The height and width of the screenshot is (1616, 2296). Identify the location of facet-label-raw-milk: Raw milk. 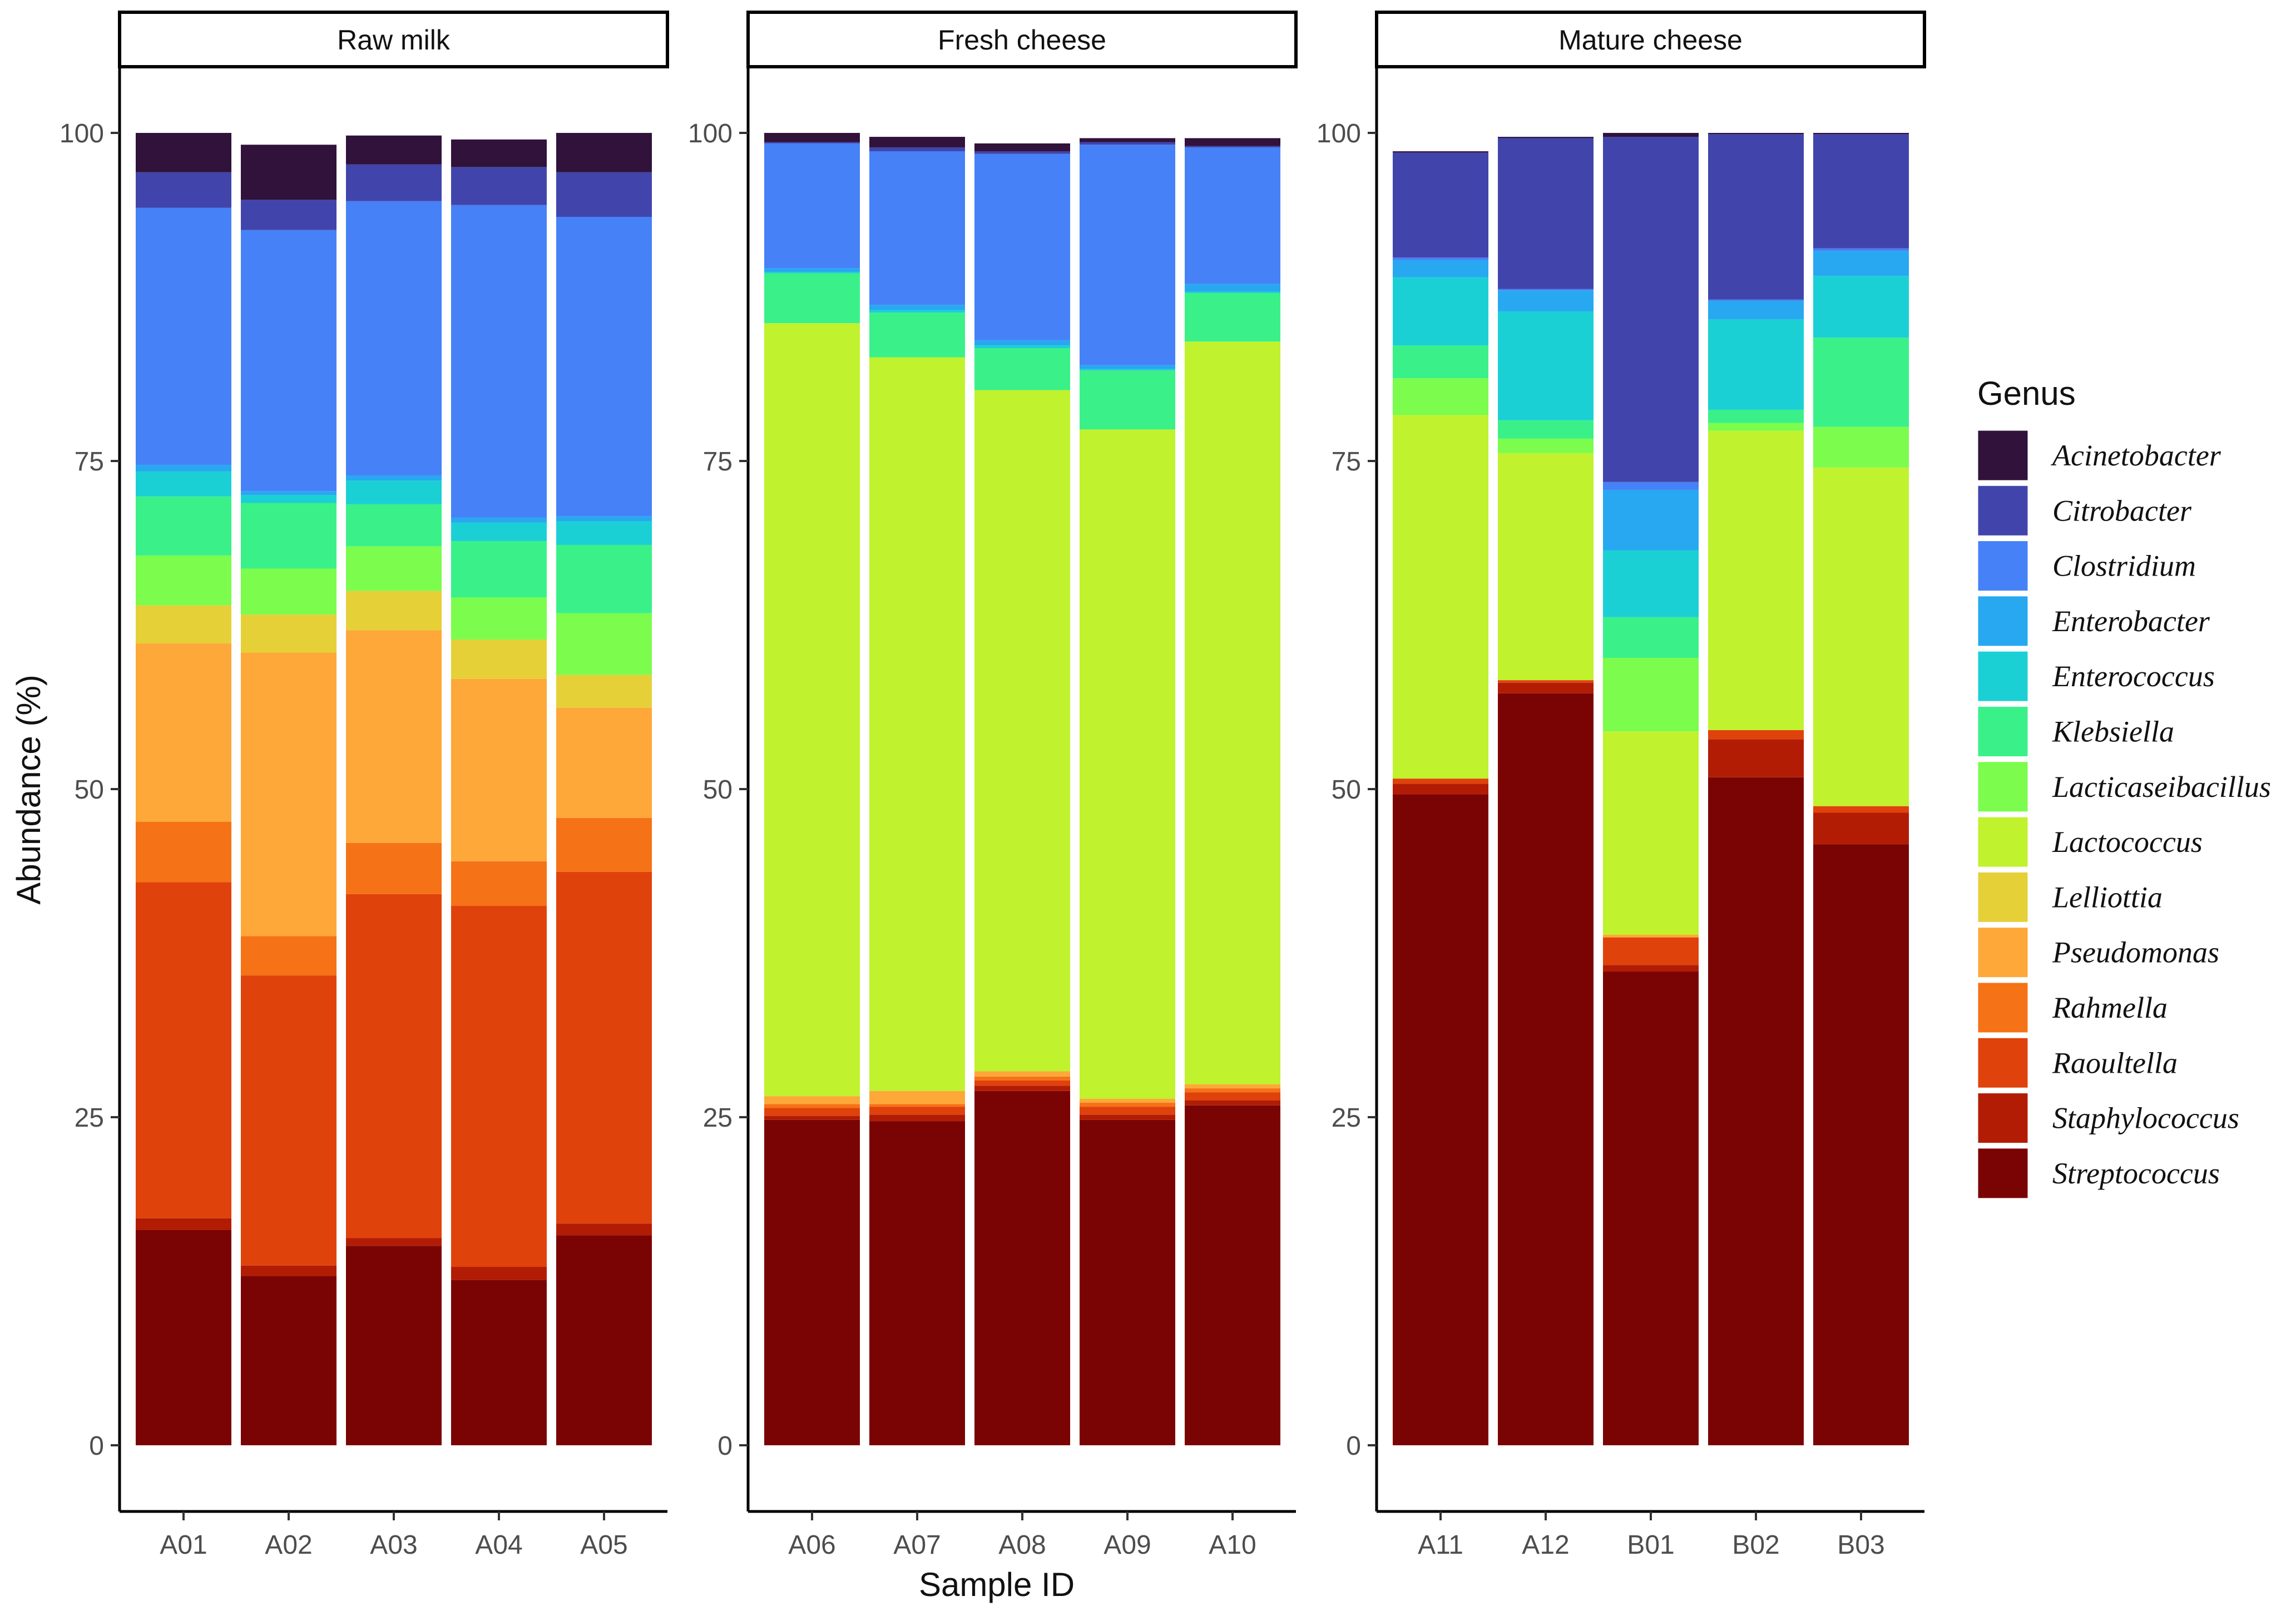
(394, 40).